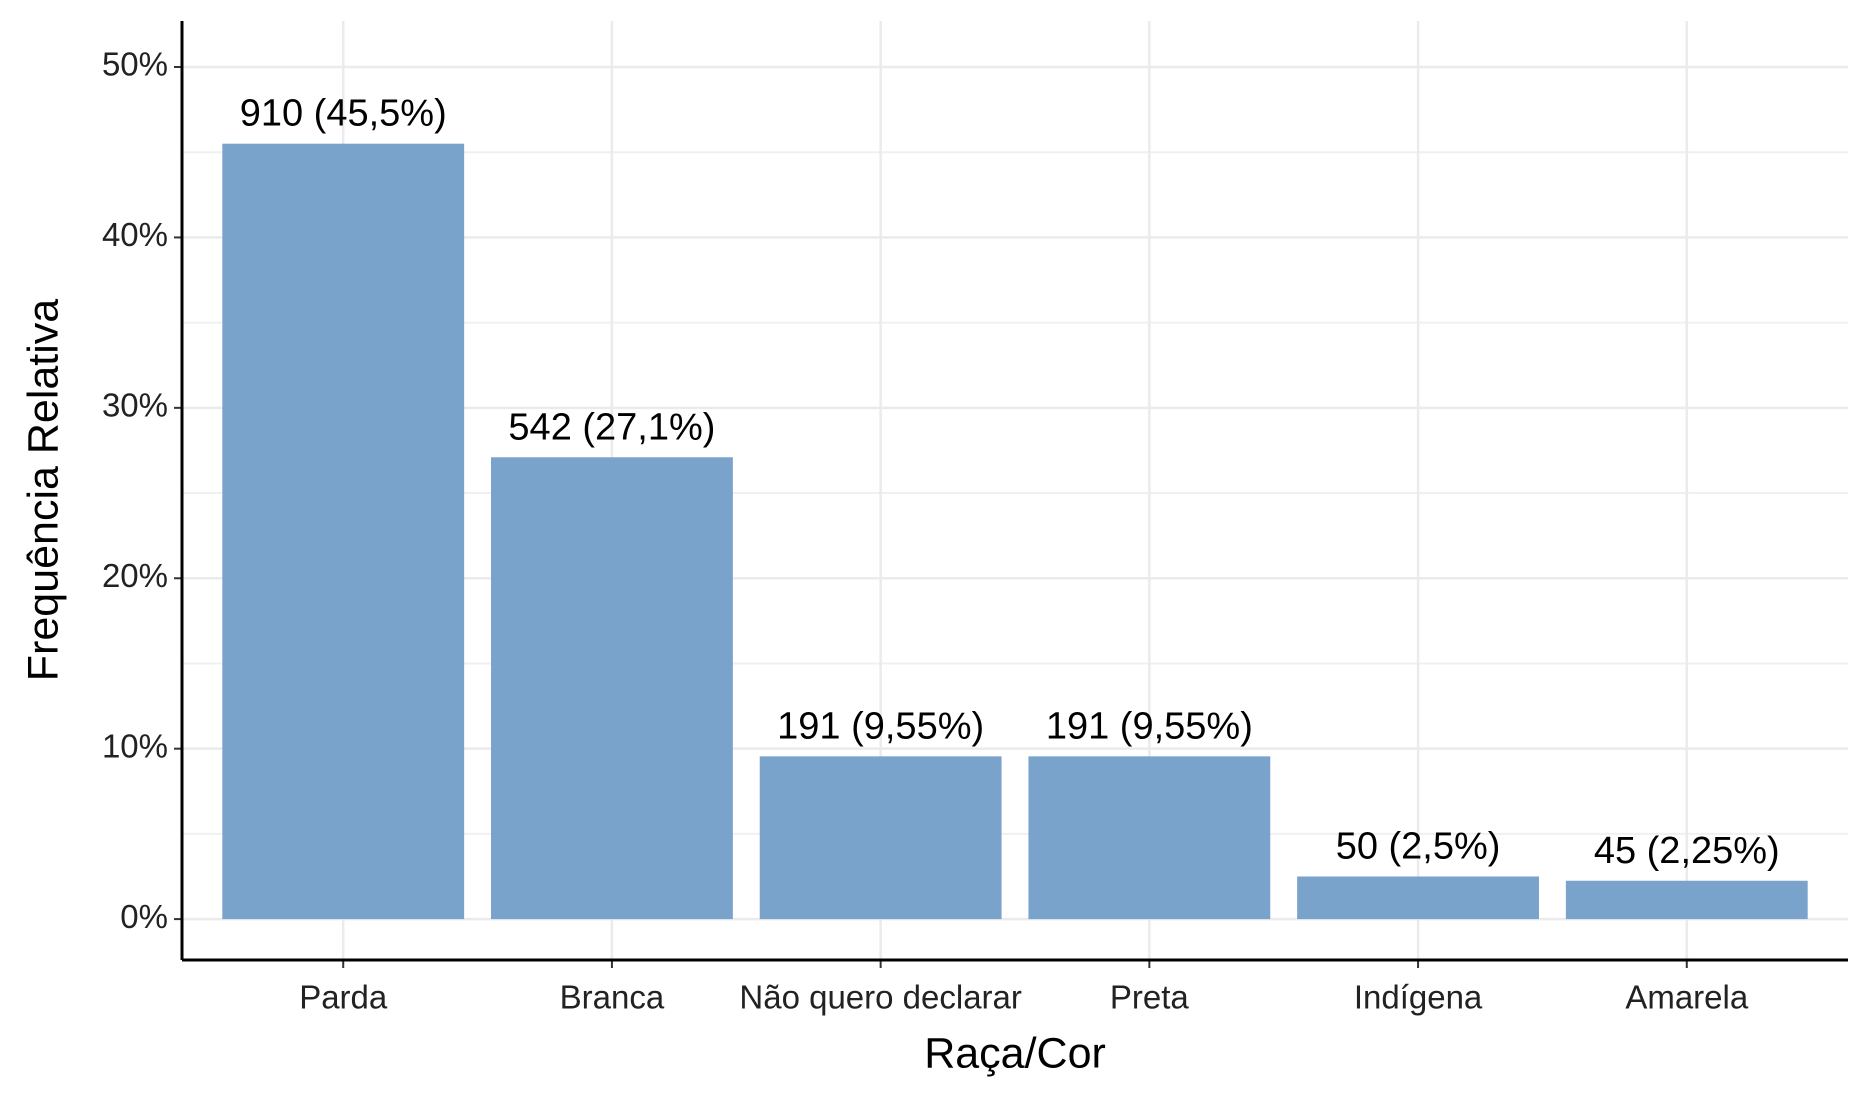  Describe the element at coordinates (880, 997) in the screenshot. I see `x-tick-label: Não quero declarar` at that location.